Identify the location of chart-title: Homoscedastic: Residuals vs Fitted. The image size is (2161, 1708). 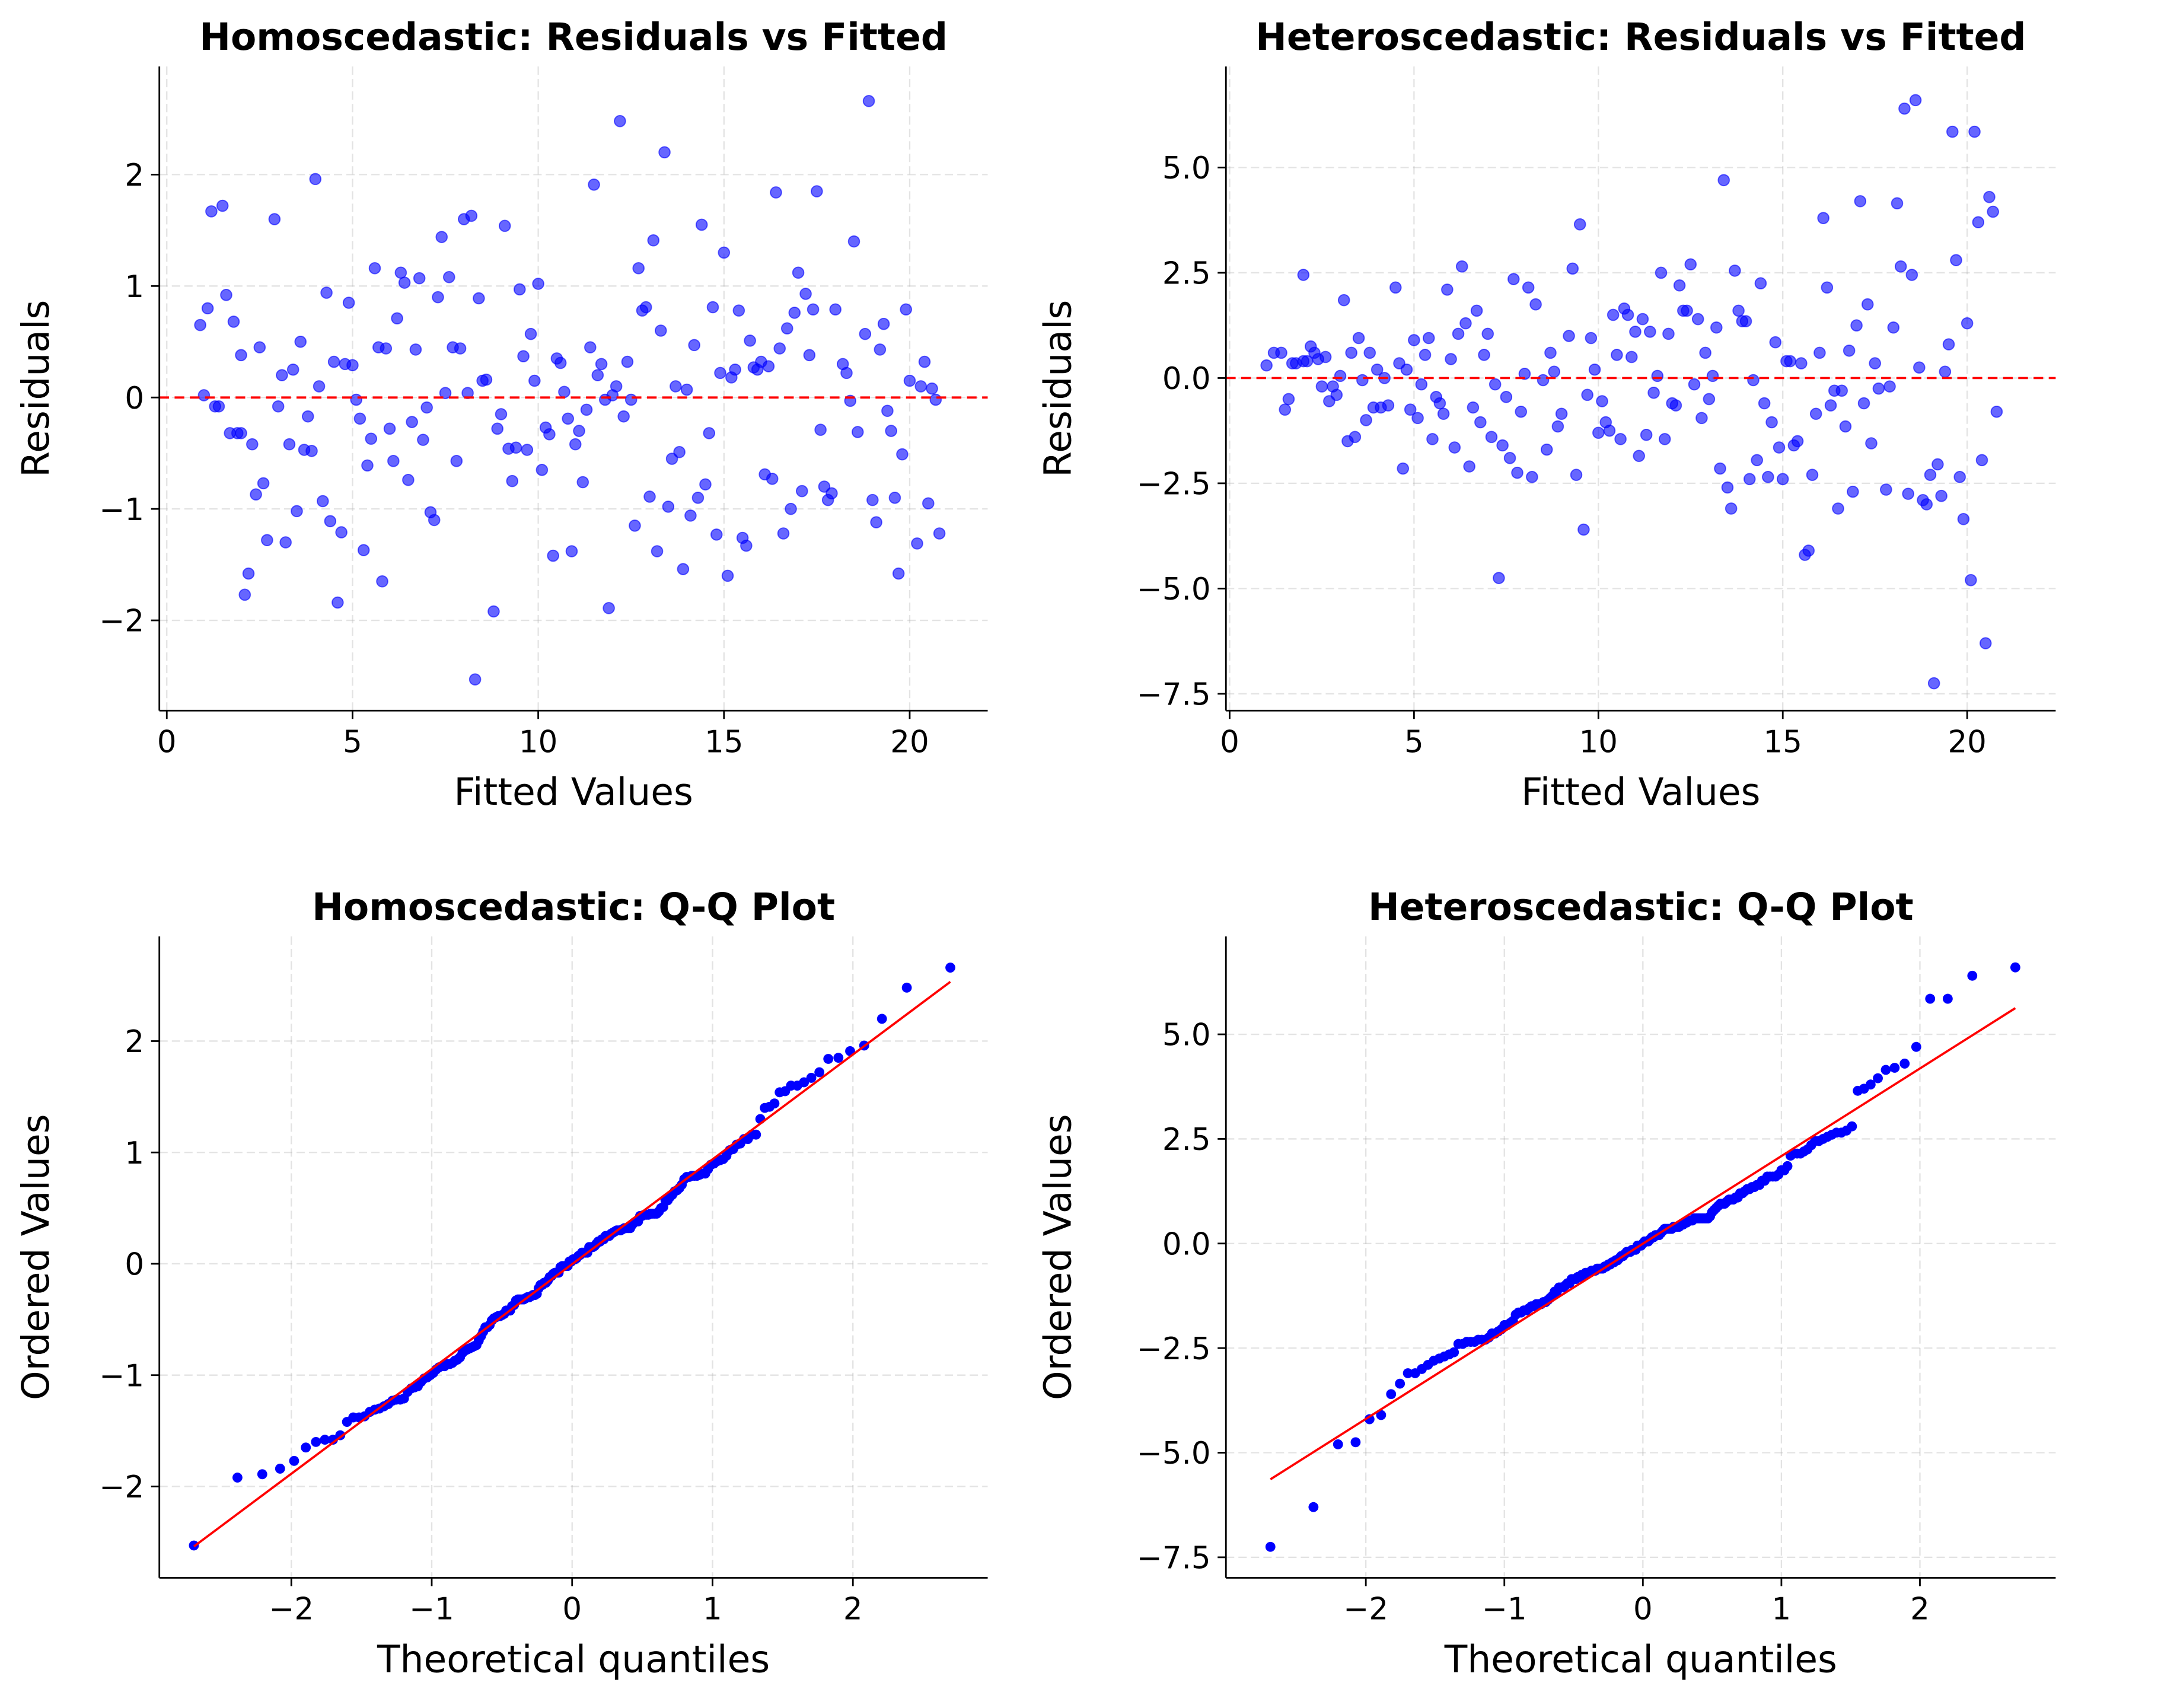
(573, 37).